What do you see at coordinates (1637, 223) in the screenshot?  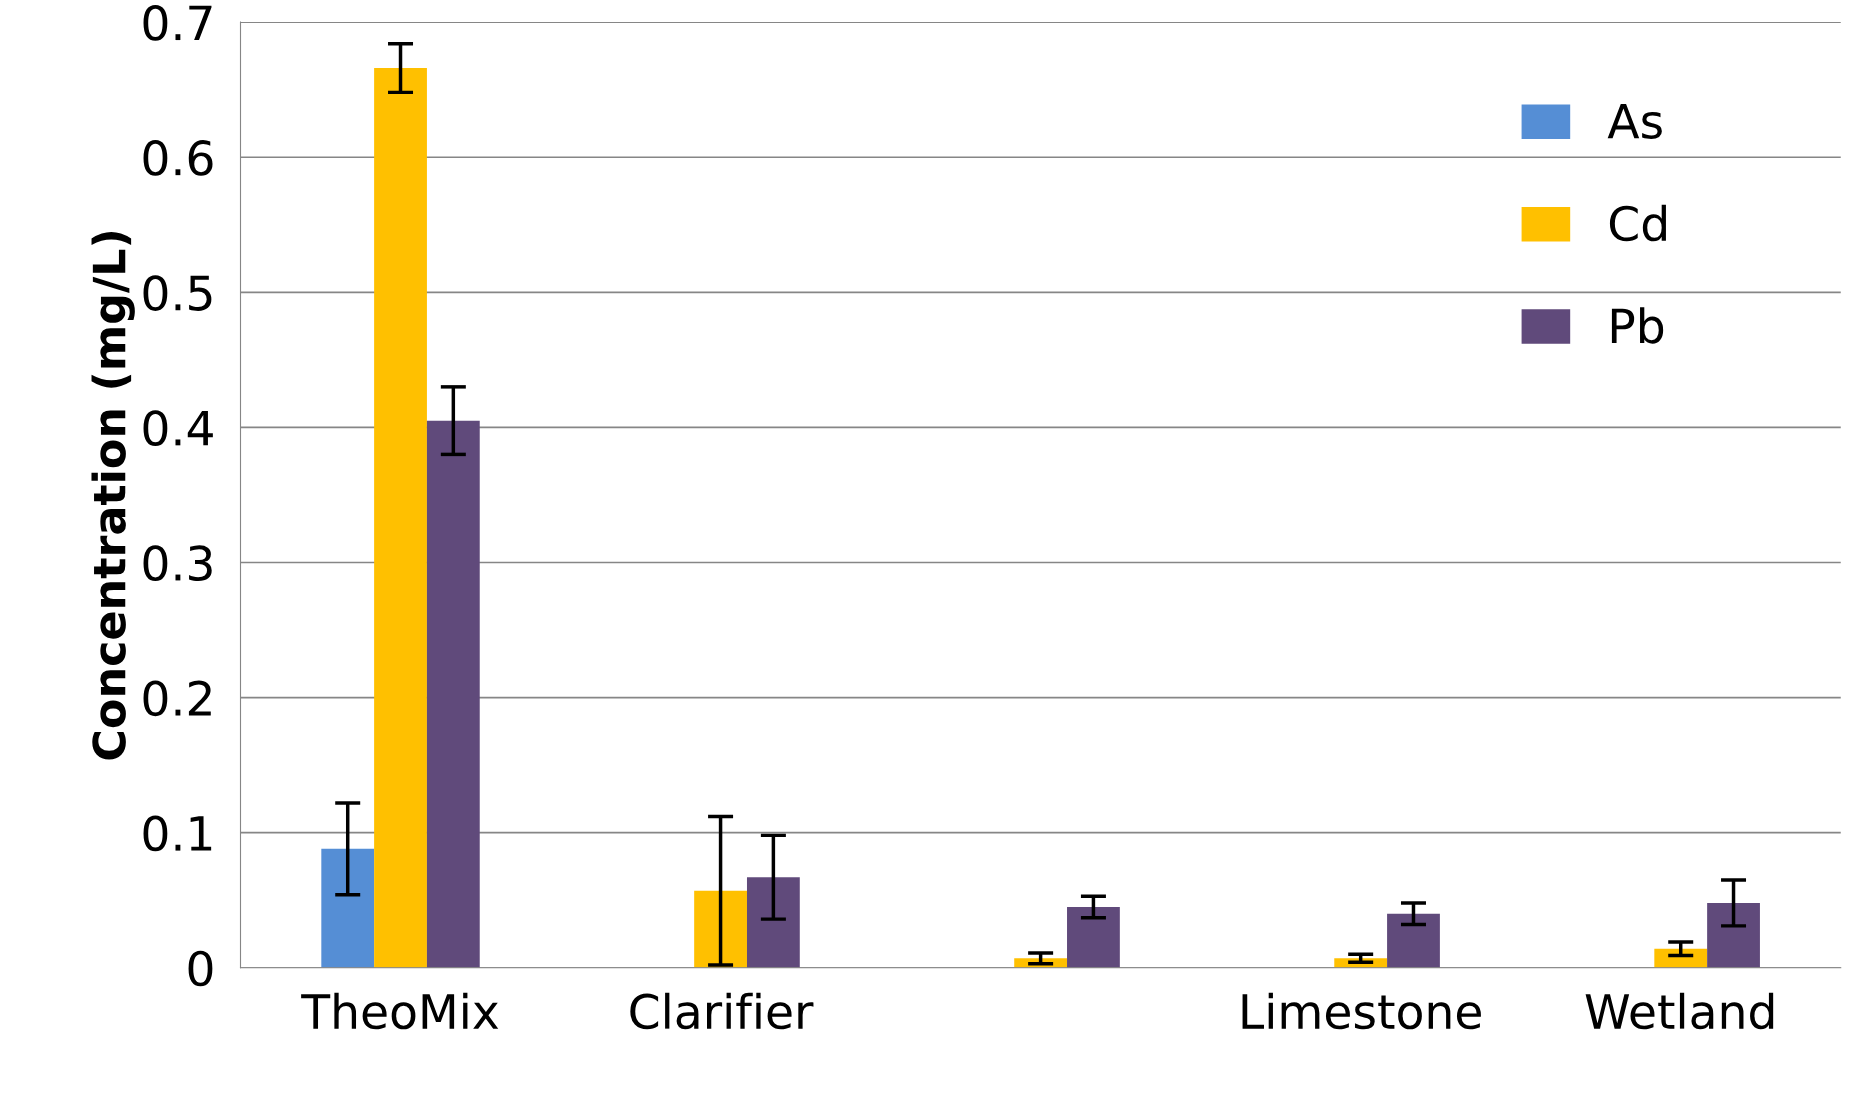 I see `legend-label: Cd` at bounding box center [1637, 223].